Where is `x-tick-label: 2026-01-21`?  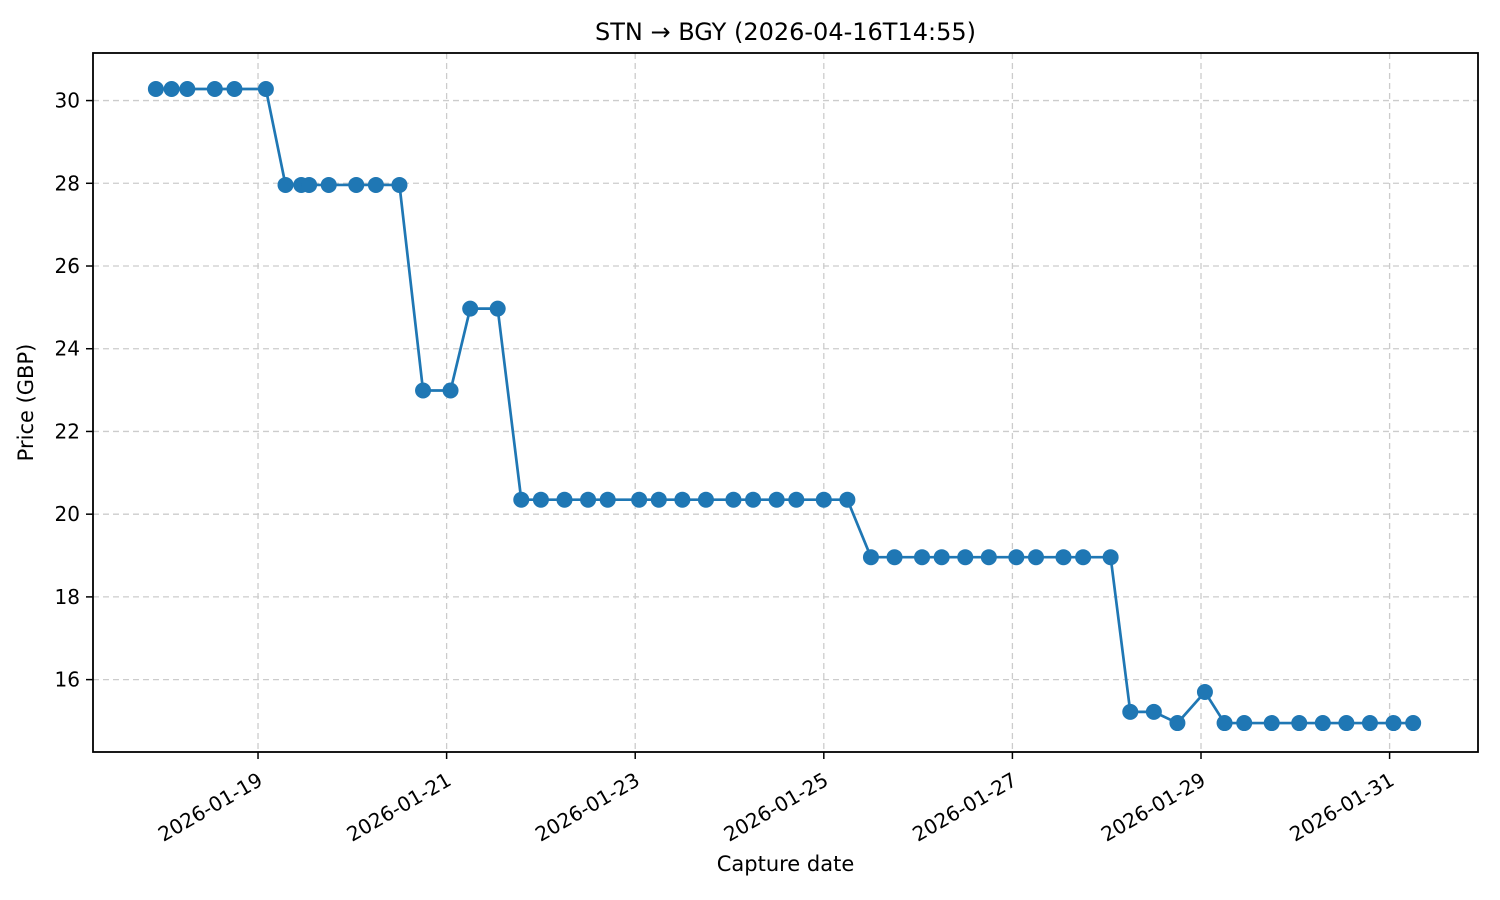 x-tick-label: 2026-01-21 is located at coordinates (398, 807).